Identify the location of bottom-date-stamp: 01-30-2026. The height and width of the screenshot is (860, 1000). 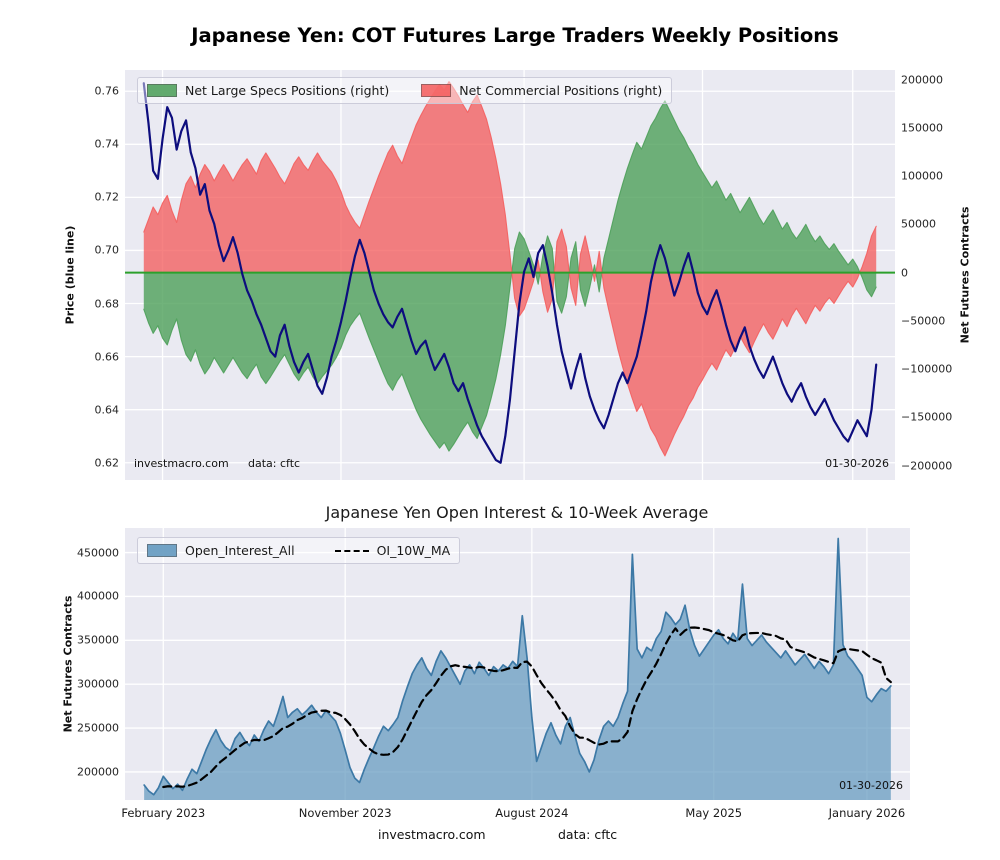
(871, 785).